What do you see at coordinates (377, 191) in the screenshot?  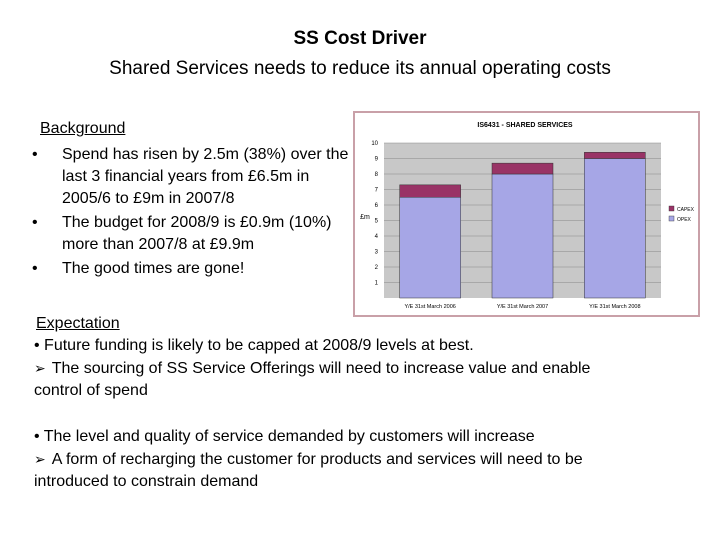 I see `y-tick-label: 7` at bounding box center [377, 191].